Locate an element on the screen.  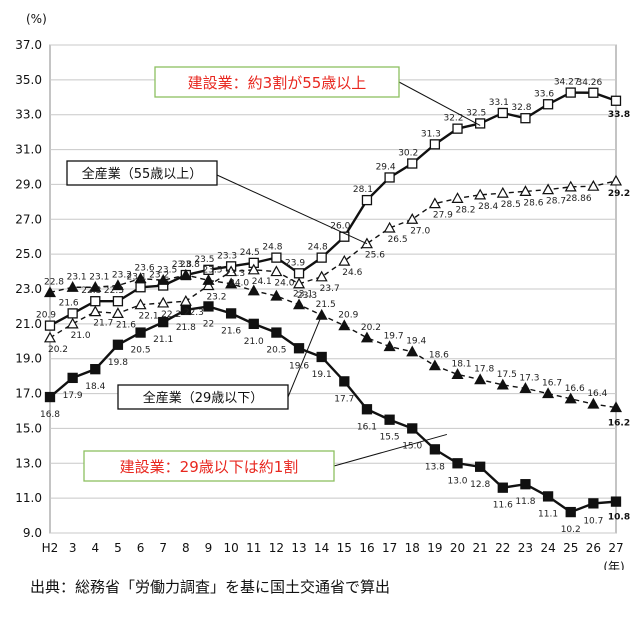
y-tick-label: 27.0 is located at coordinates (28, 219).